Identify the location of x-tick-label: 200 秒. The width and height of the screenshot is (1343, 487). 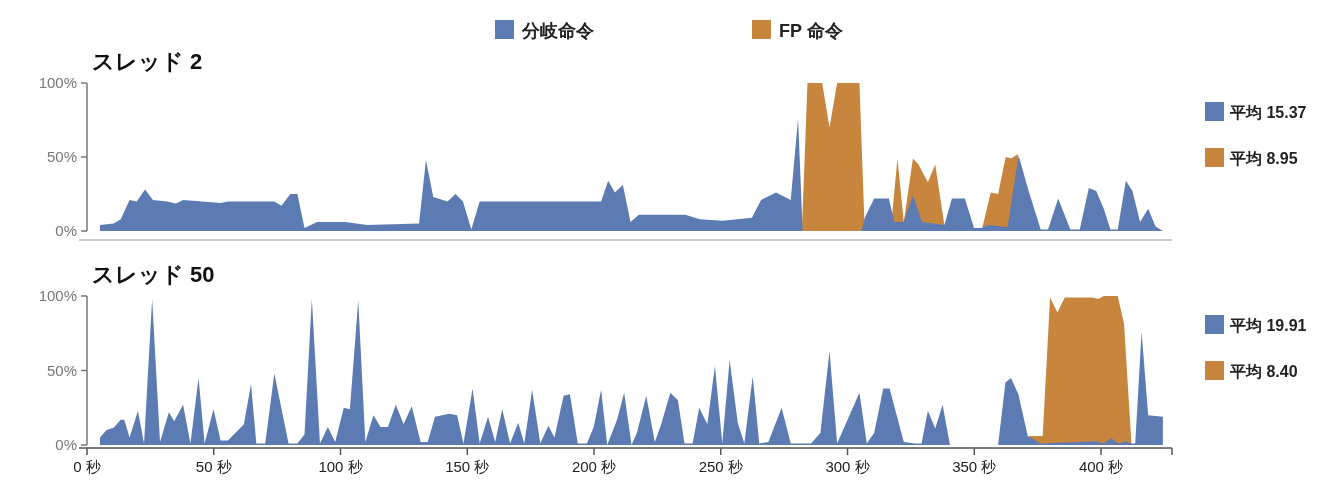
(594, 466).